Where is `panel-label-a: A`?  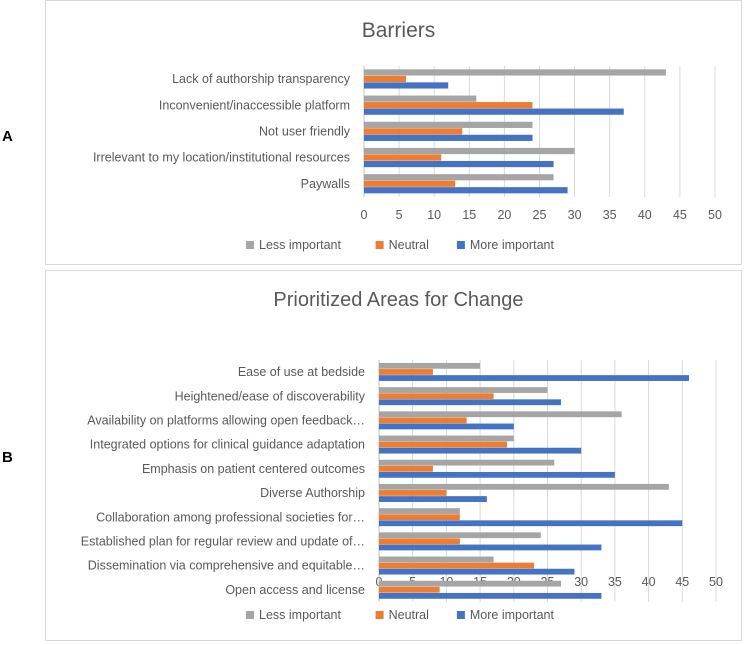 panel-label-a: A is located at coordinates (7, 136).